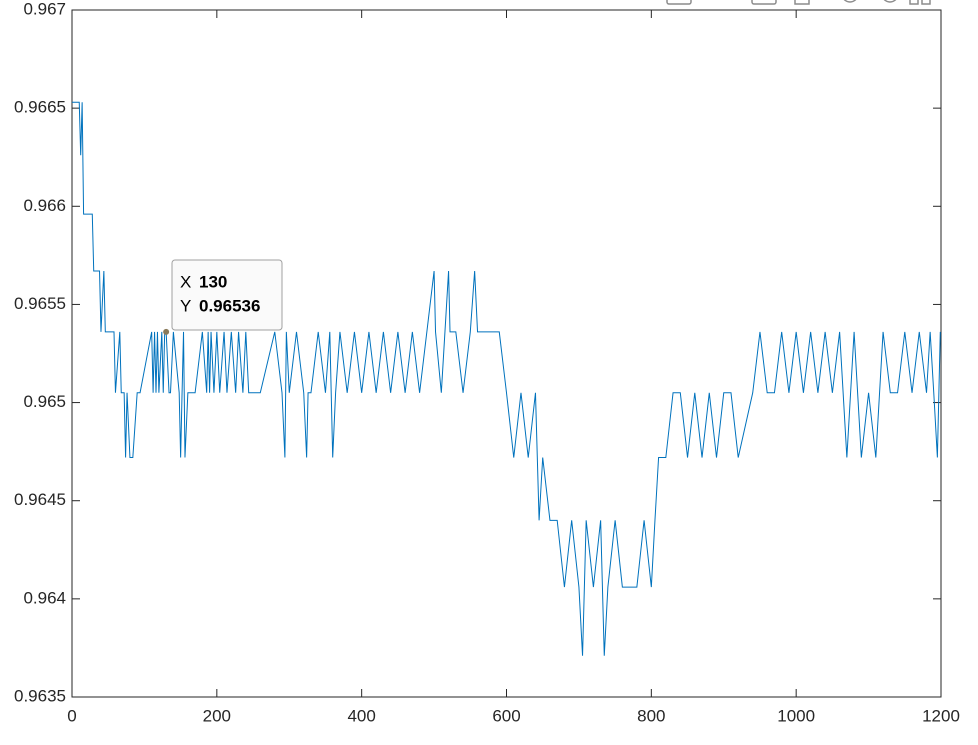 Image resolution: width=978 pixels, height=745 pixels. Describe the element at coordinates (213, 281) in the screenshot. I see `datatip-x: 130` at that location.